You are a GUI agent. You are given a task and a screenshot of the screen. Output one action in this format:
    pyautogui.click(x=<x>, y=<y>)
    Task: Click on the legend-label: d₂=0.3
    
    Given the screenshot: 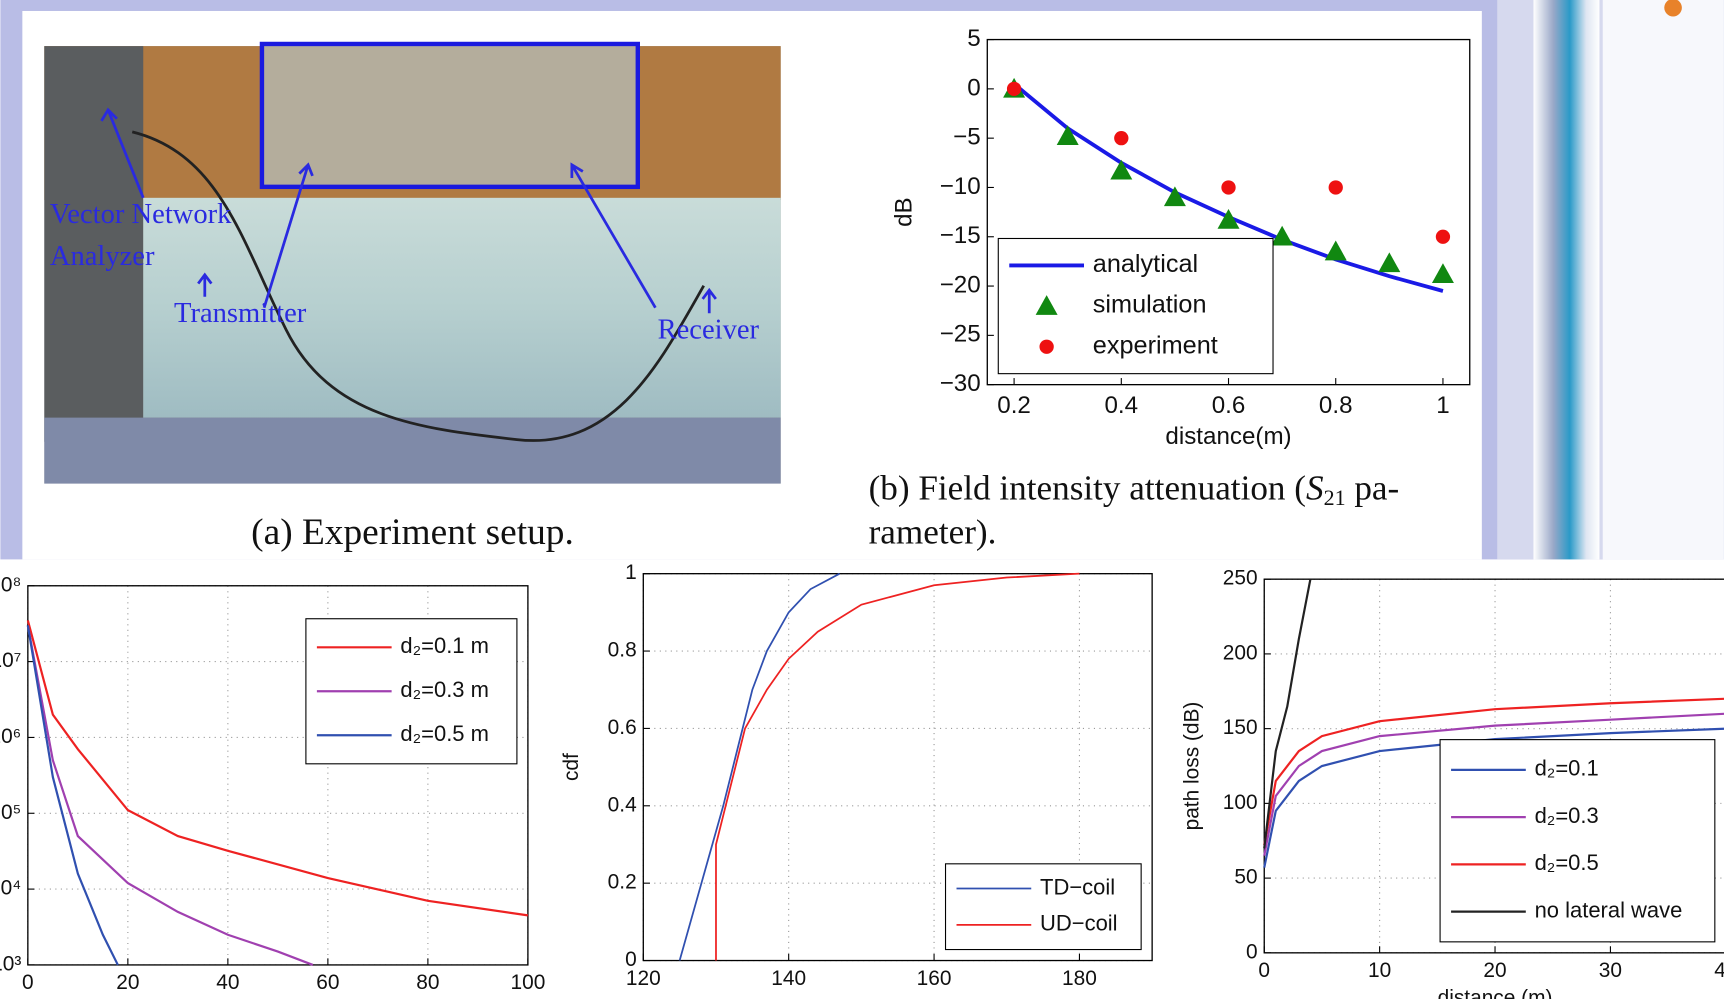 What is the action you would take?
    pyautogui.click(x=1567, y=815)
    